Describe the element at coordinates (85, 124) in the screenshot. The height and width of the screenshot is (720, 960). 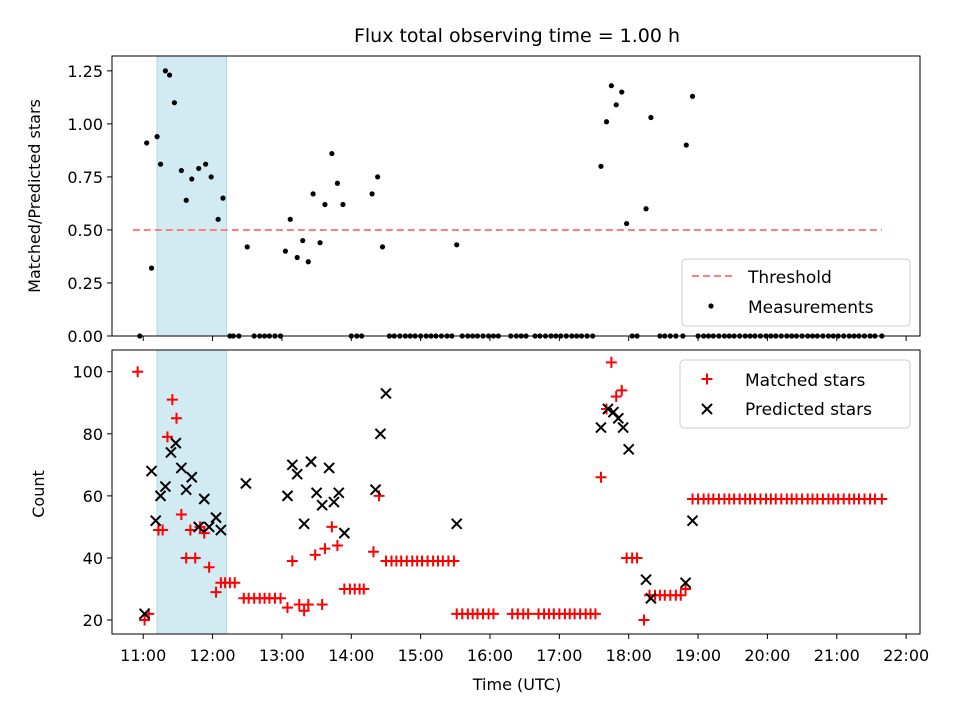
I see `top-y-tick-label: 1.00` at that location.